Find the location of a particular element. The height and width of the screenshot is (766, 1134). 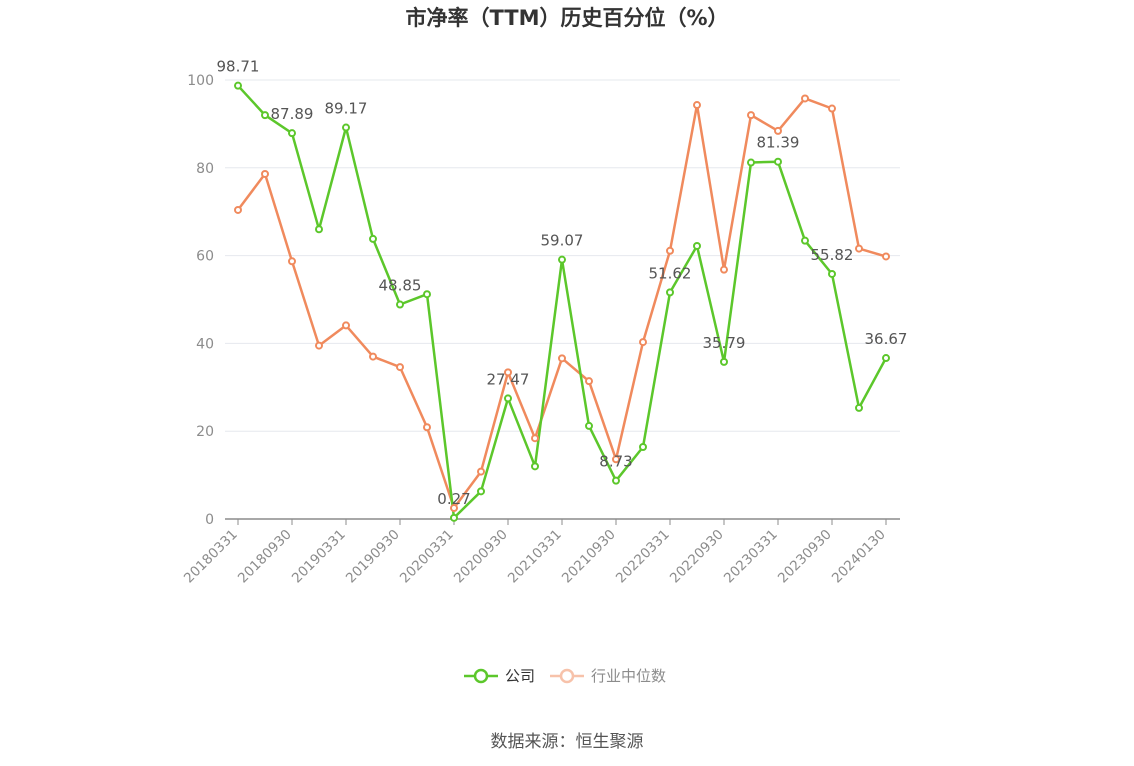

data-label: 81.39 is located at coordinates (778, 143).